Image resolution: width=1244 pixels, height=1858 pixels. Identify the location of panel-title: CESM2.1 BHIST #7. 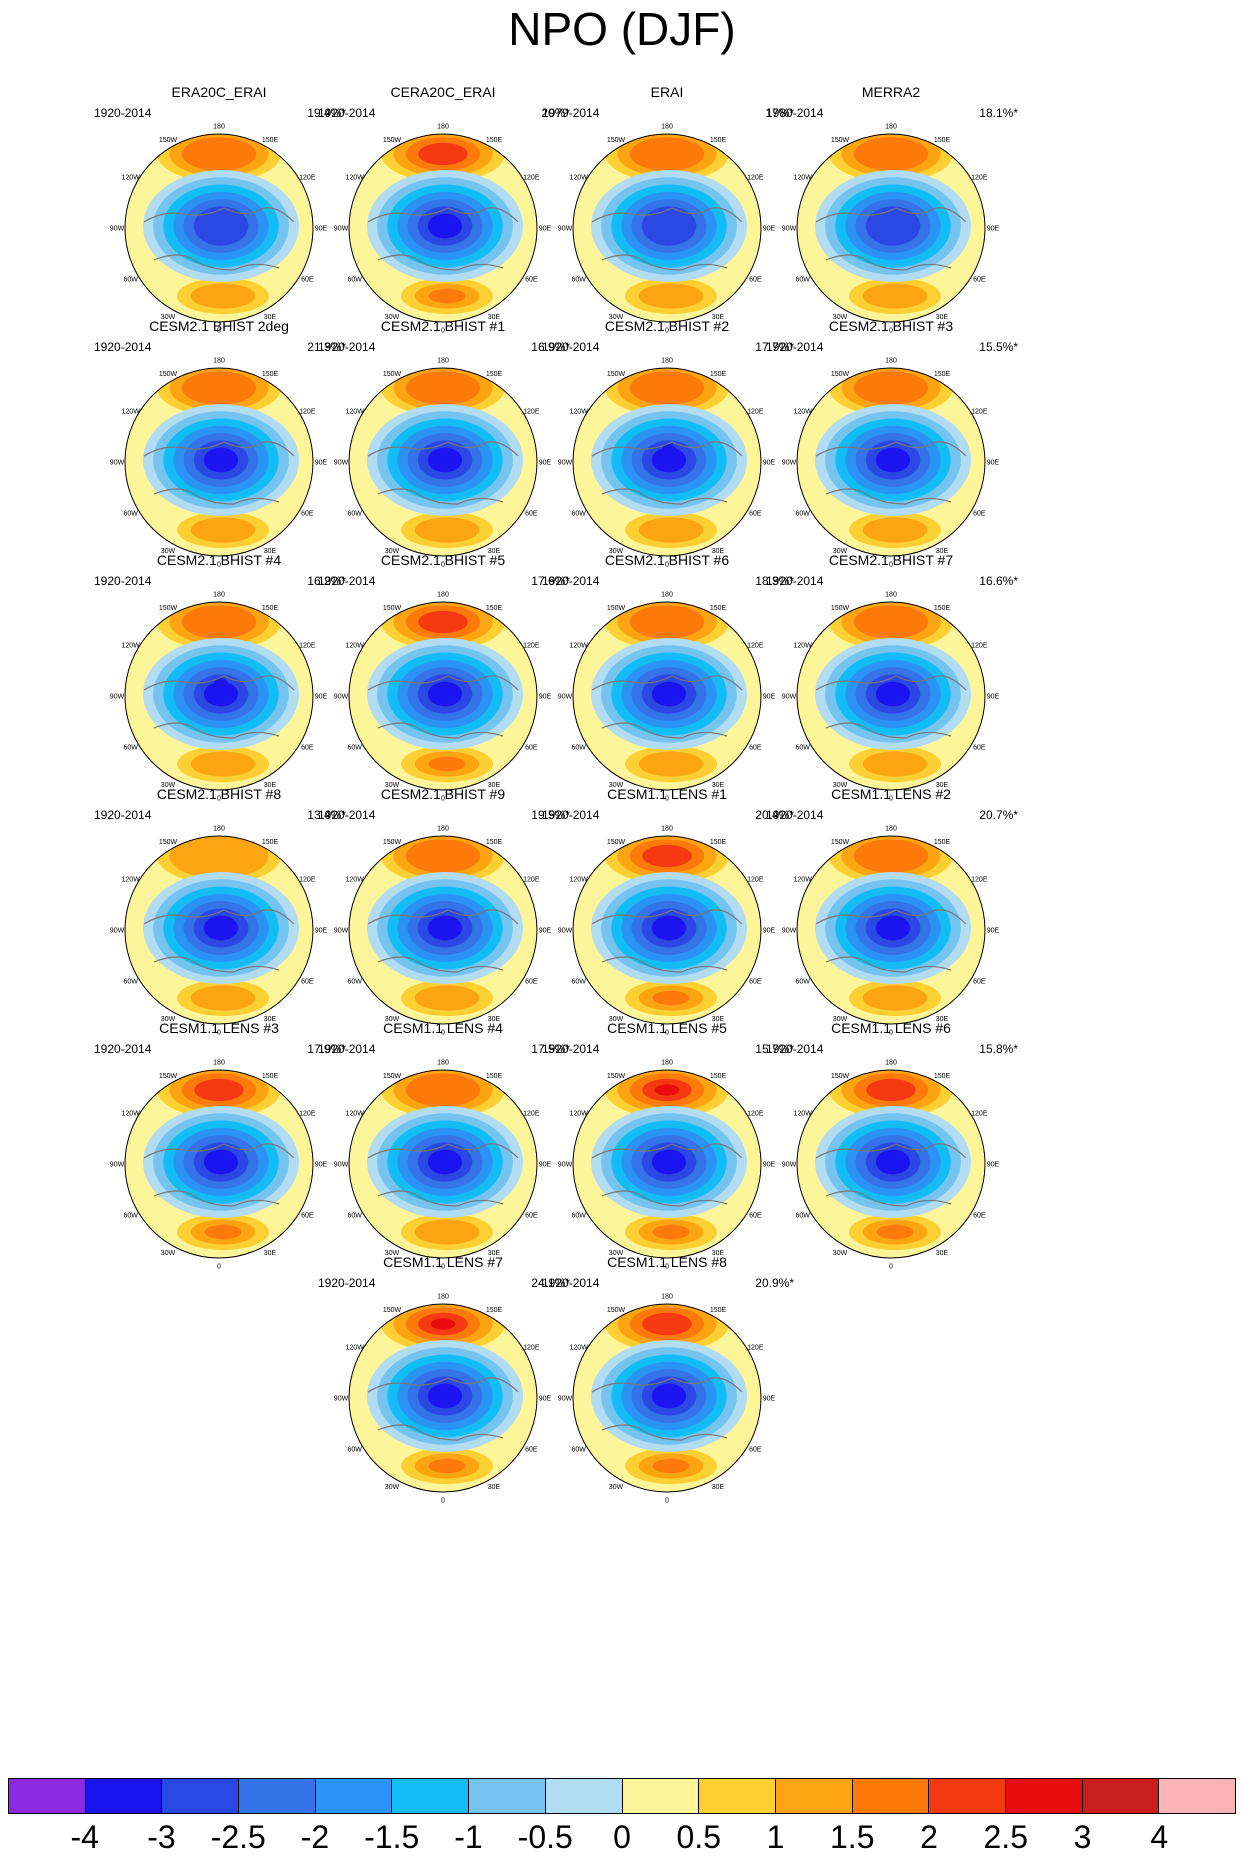
(891, 560).